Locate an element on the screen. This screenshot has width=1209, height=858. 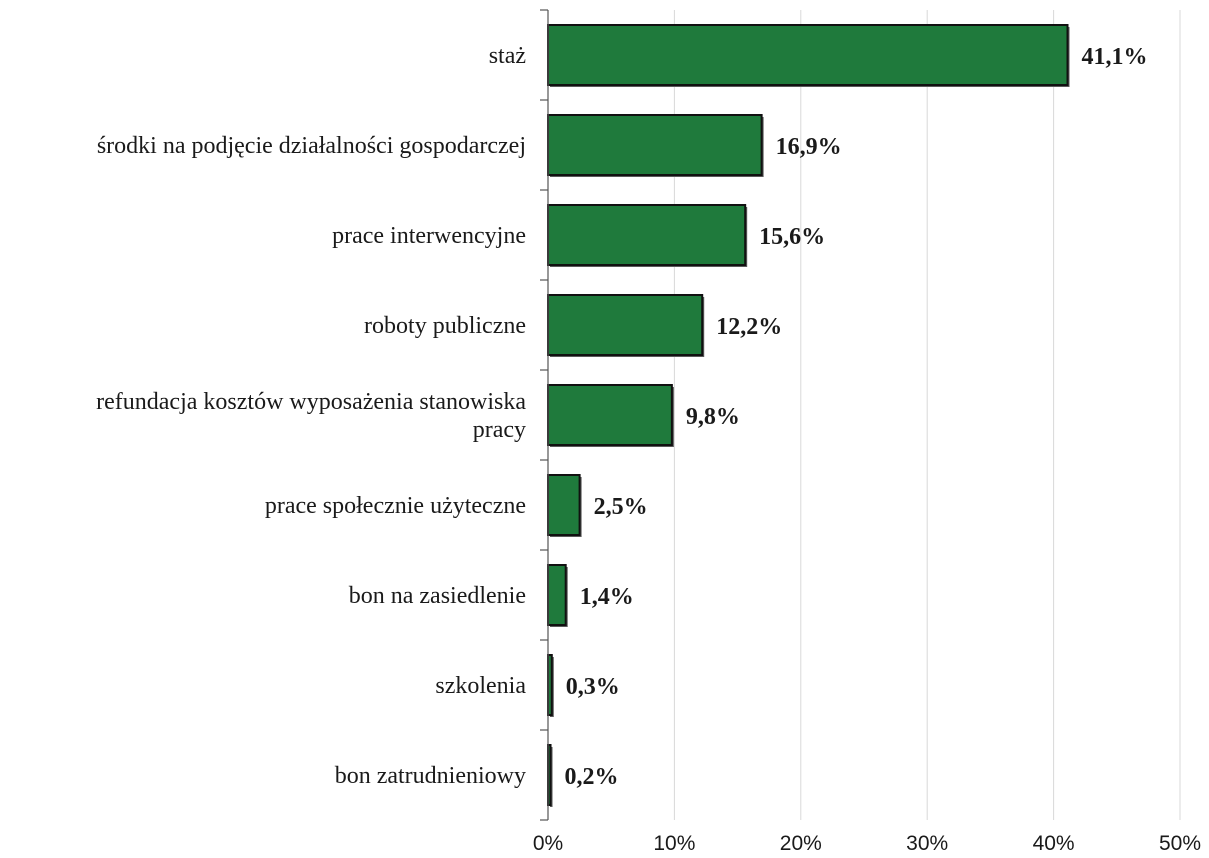
x-tick-label: 30% is located at coordinates (927, 843).